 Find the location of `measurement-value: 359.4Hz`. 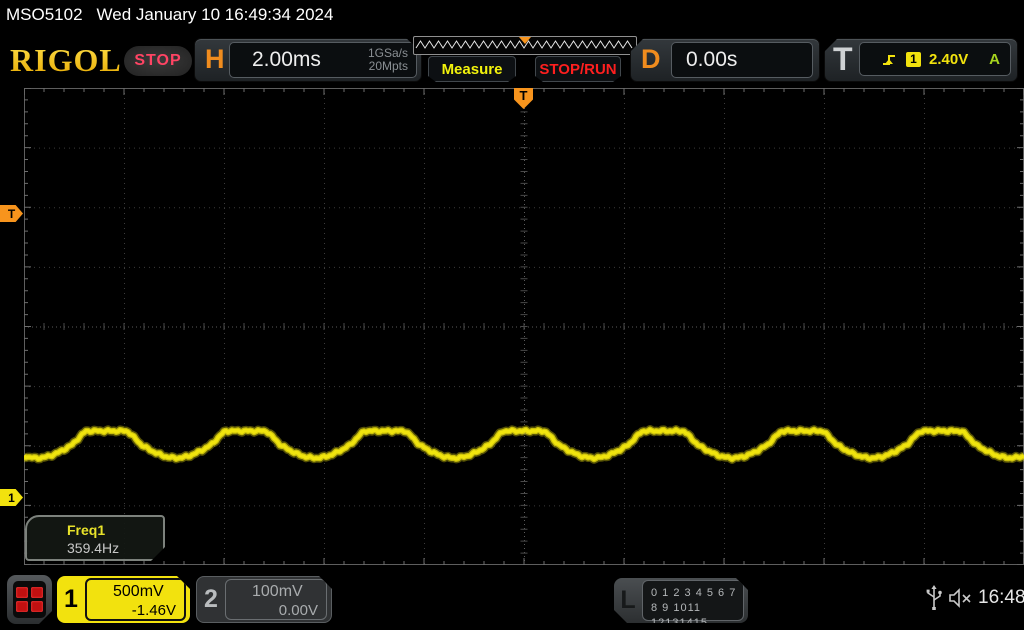

measurement-value: 359.4Hz is located at coordinates (93, 548).